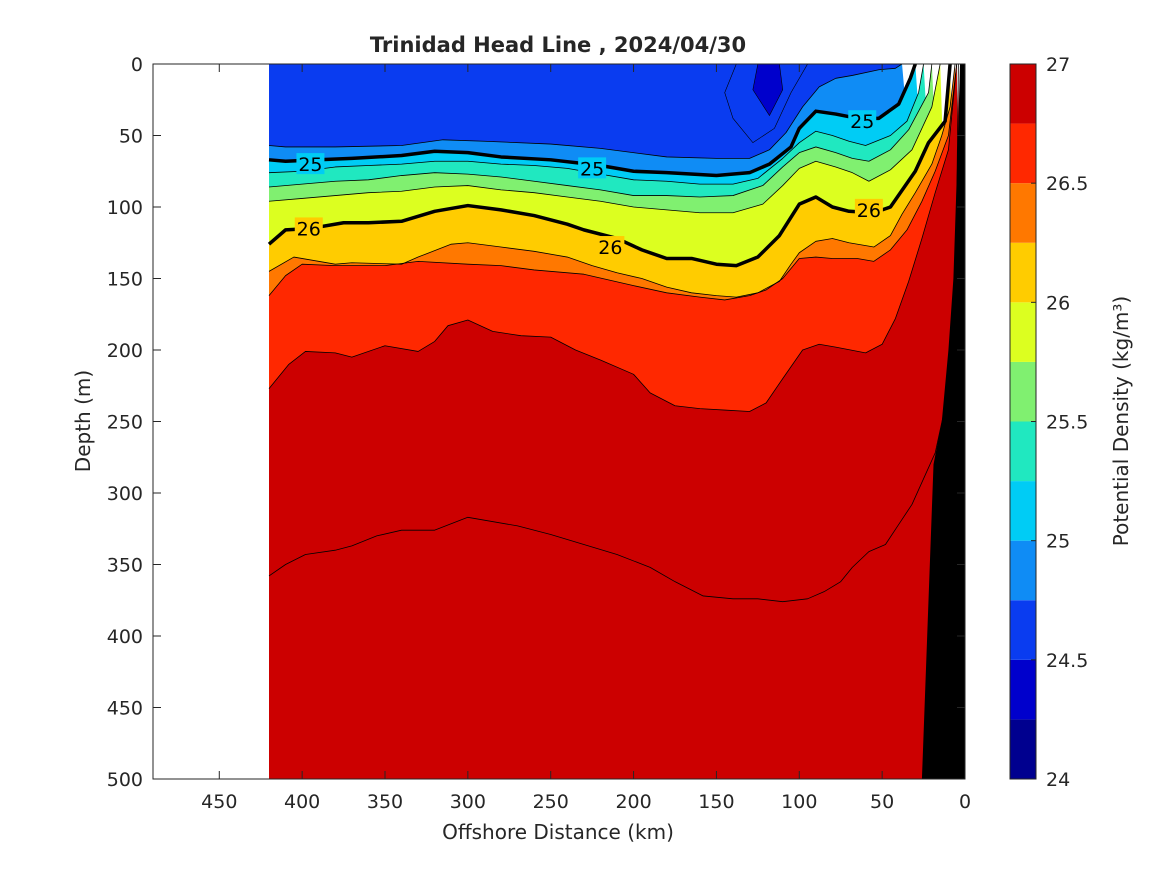 The width and height of the screenshot is (1167, 875). I want to click on x-tick-label: 100, so click(799, 802).